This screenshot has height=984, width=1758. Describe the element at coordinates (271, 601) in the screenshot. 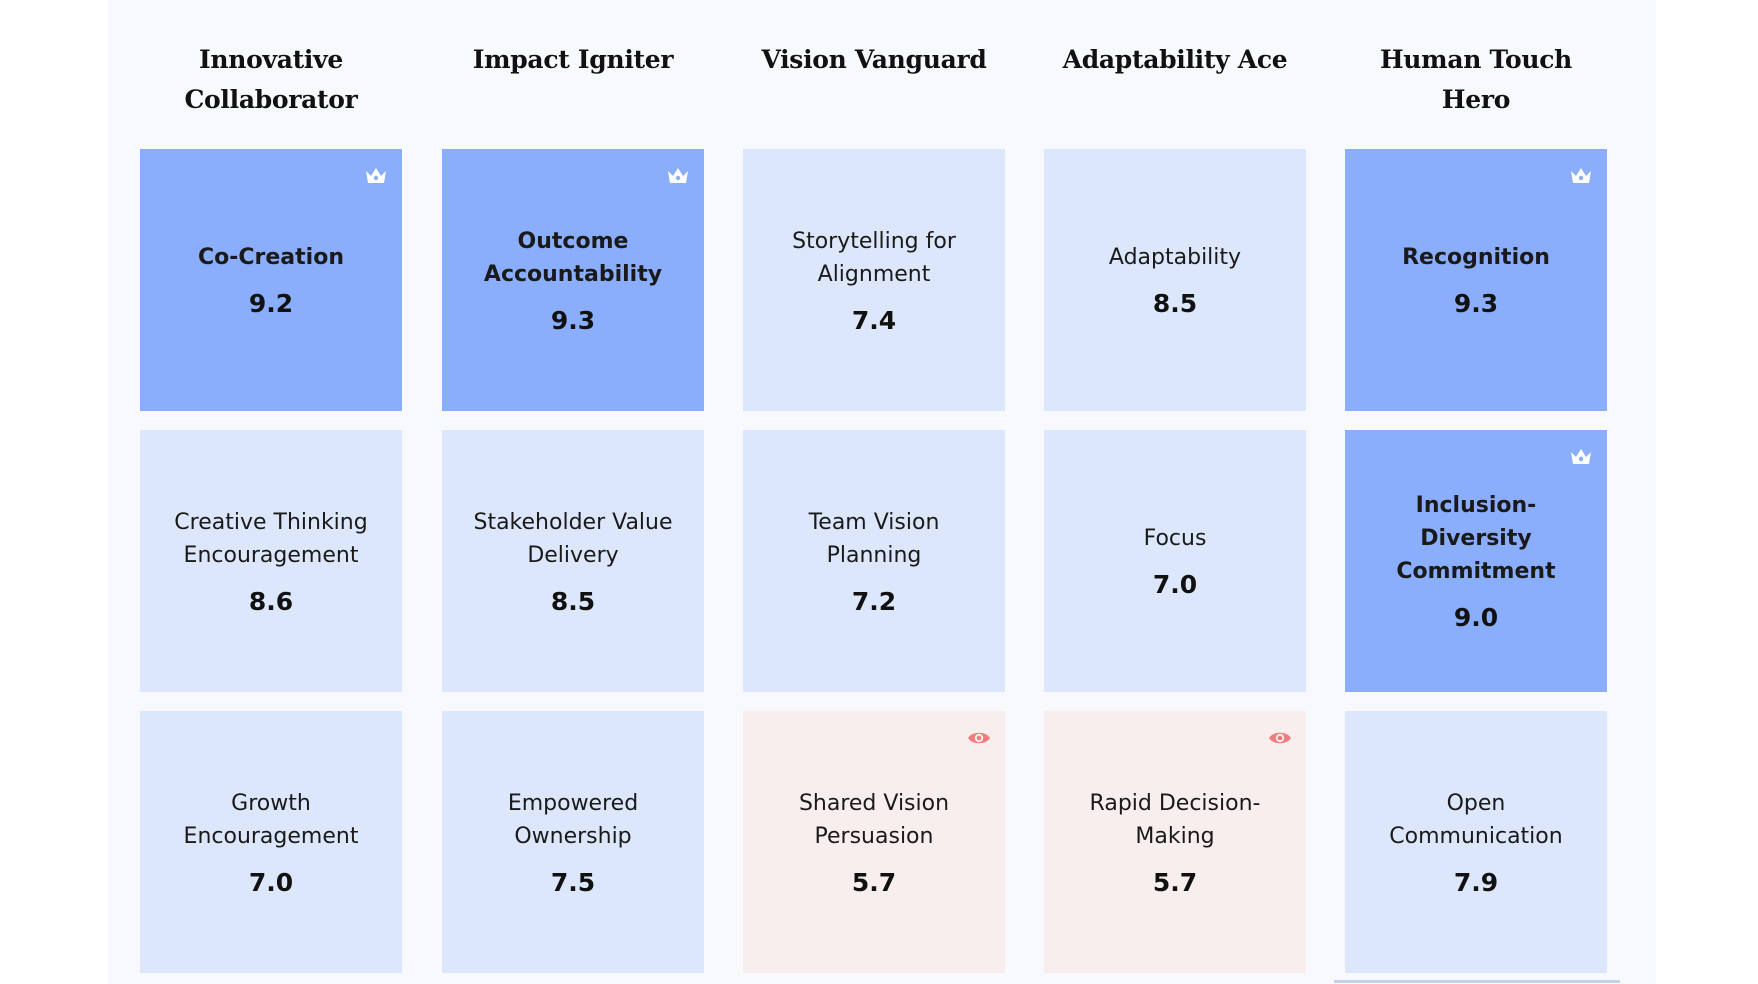

I see `competency-score: 8.6` at that location.